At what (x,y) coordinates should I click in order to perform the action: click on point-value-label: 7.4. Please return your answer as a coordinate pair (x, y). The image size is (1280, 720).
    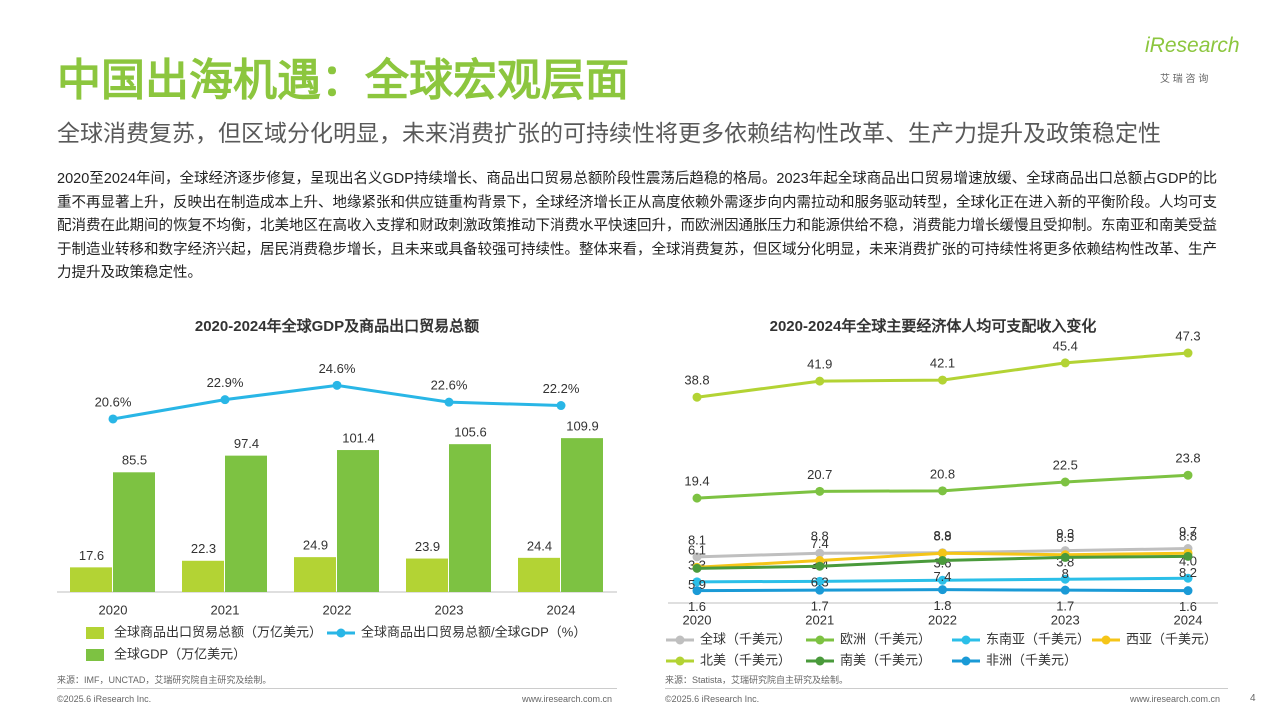
    Looking at the image, I should click on (942, 576).